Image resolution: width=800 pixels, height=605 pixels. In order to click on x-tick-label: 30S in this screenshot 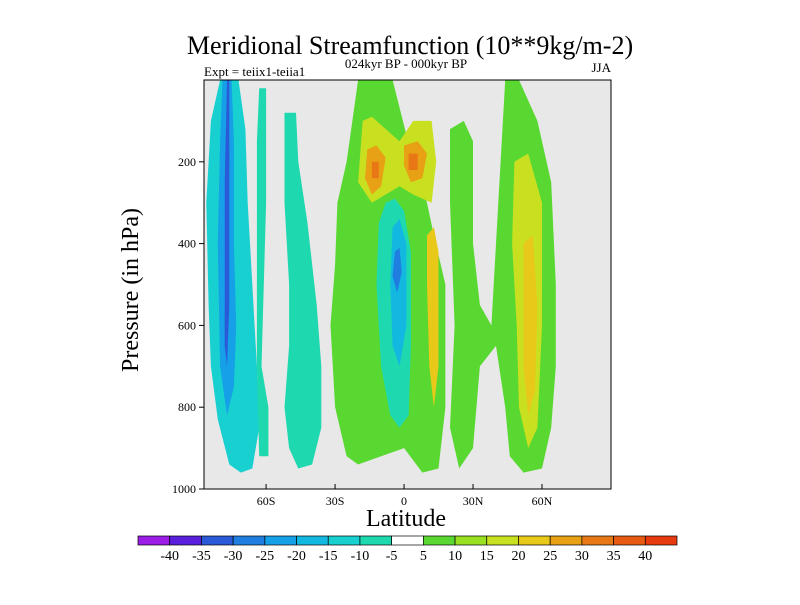, I will do `click(335, 501)`.